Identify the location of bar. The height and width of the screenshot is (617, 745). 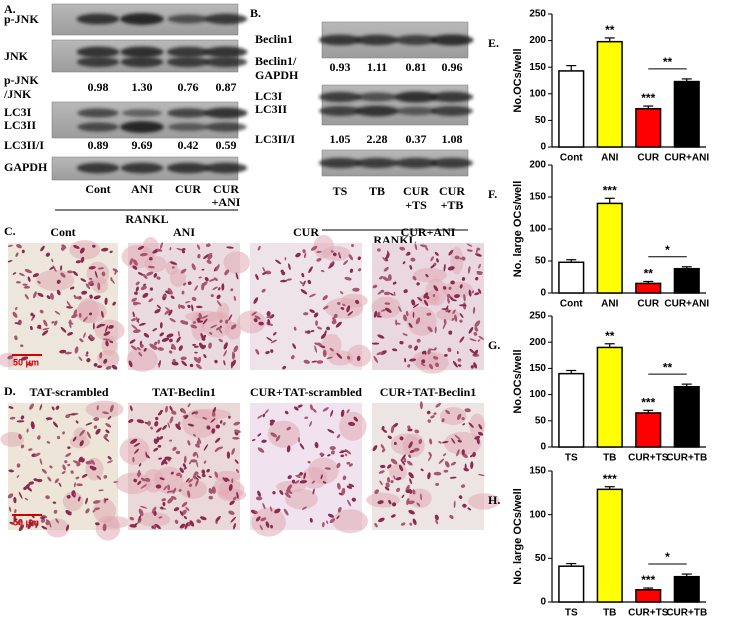
(686, 416).